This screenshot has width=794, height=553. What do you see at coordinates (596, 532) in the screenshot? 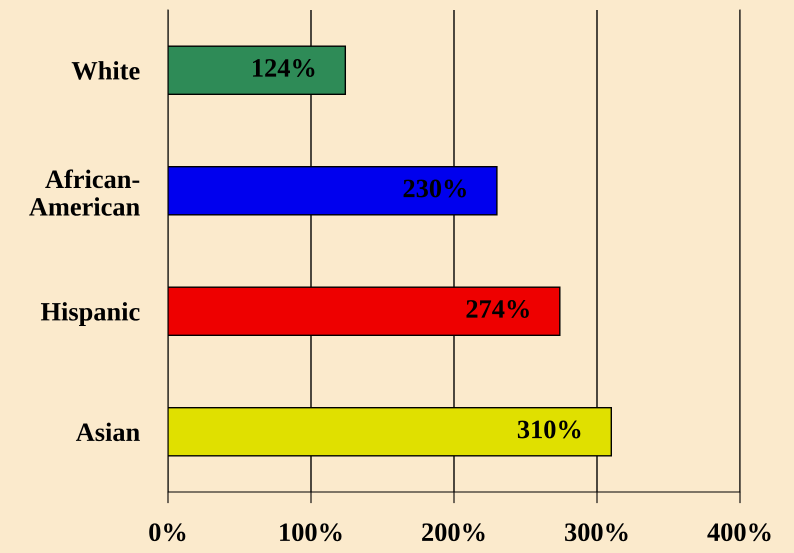
I see `x-tick-label: 300%` at bounding box center [596, 532].